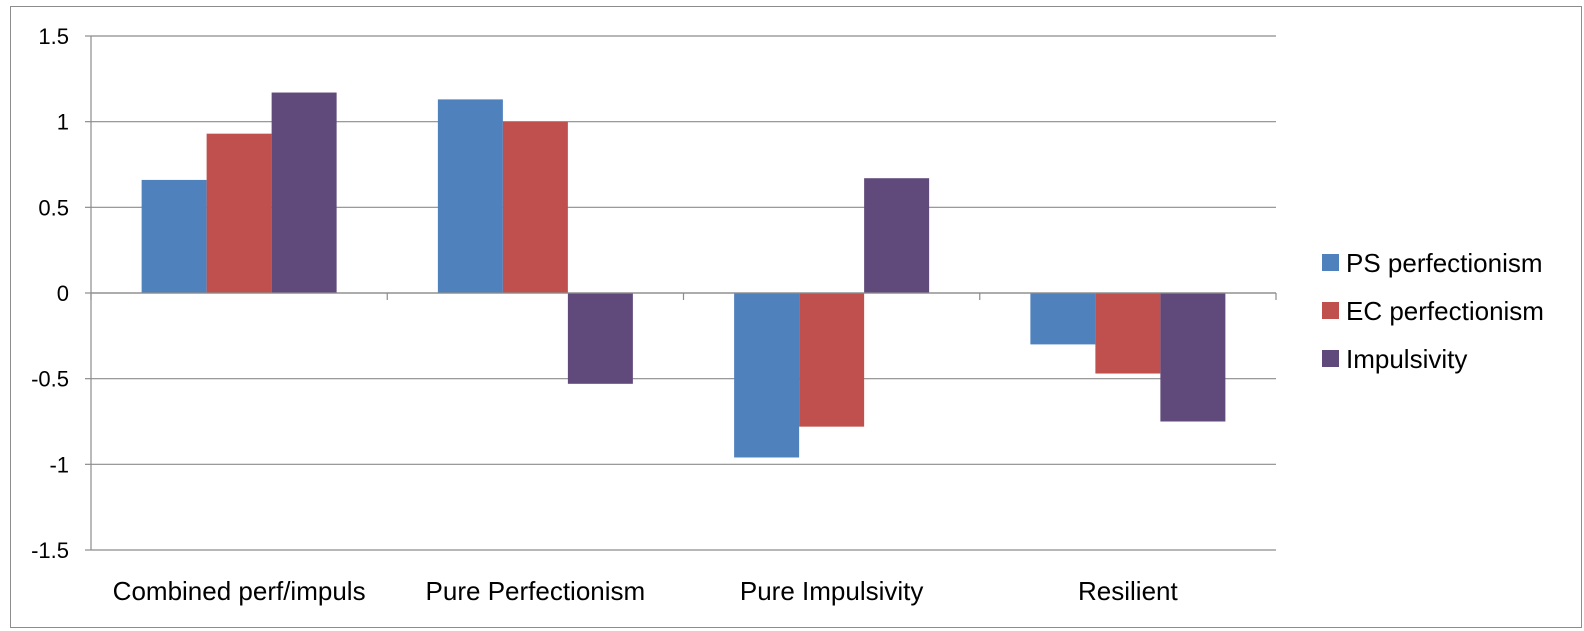  What do you see at coordinates (50, 379) in the screenshot?
I see `y-tick-label: -0.5` at bounding box center [50, 379].